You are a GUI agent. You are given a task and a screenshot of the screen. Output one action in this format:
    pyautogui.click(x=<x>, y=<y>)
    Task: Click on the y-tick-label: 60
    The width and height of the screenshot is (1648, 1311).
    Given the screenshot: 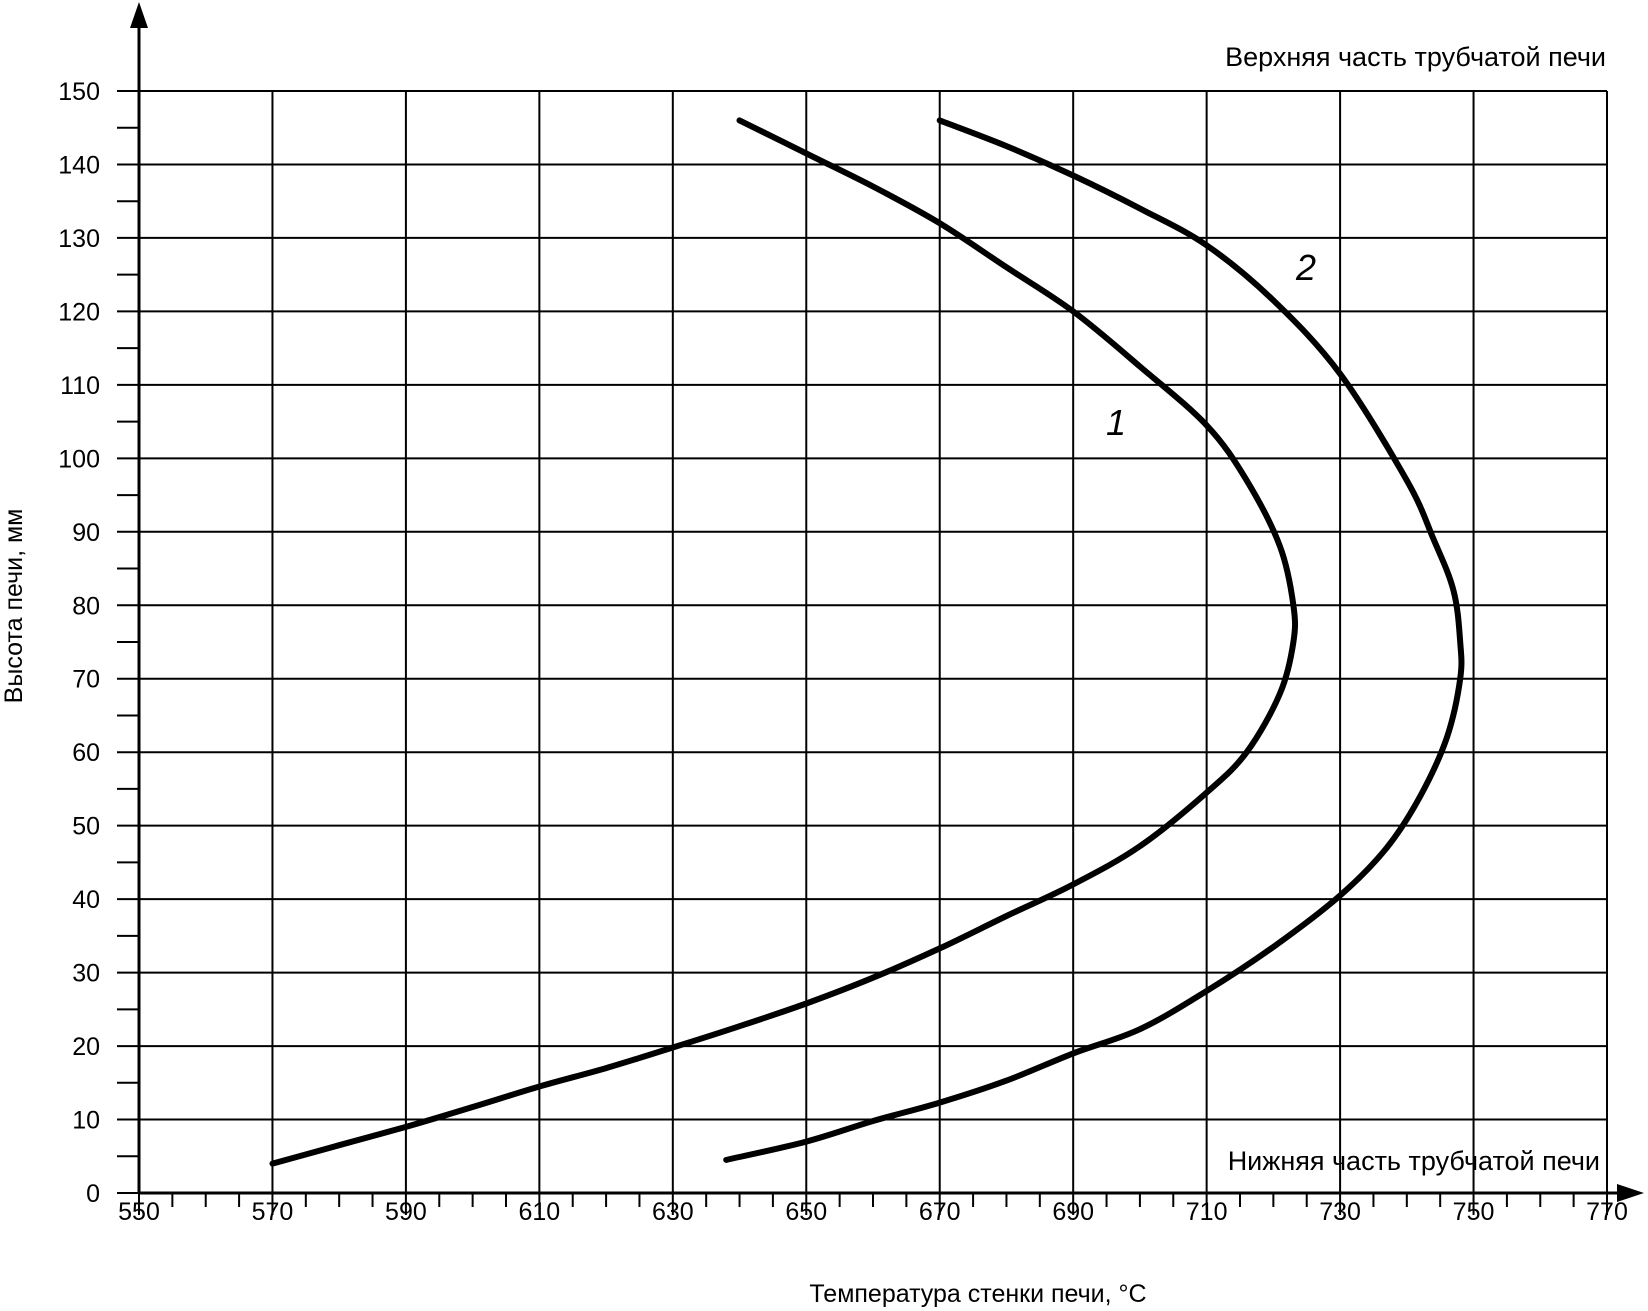 What is the action you would take?
    pyautogui.click(x=86, y=753)
    